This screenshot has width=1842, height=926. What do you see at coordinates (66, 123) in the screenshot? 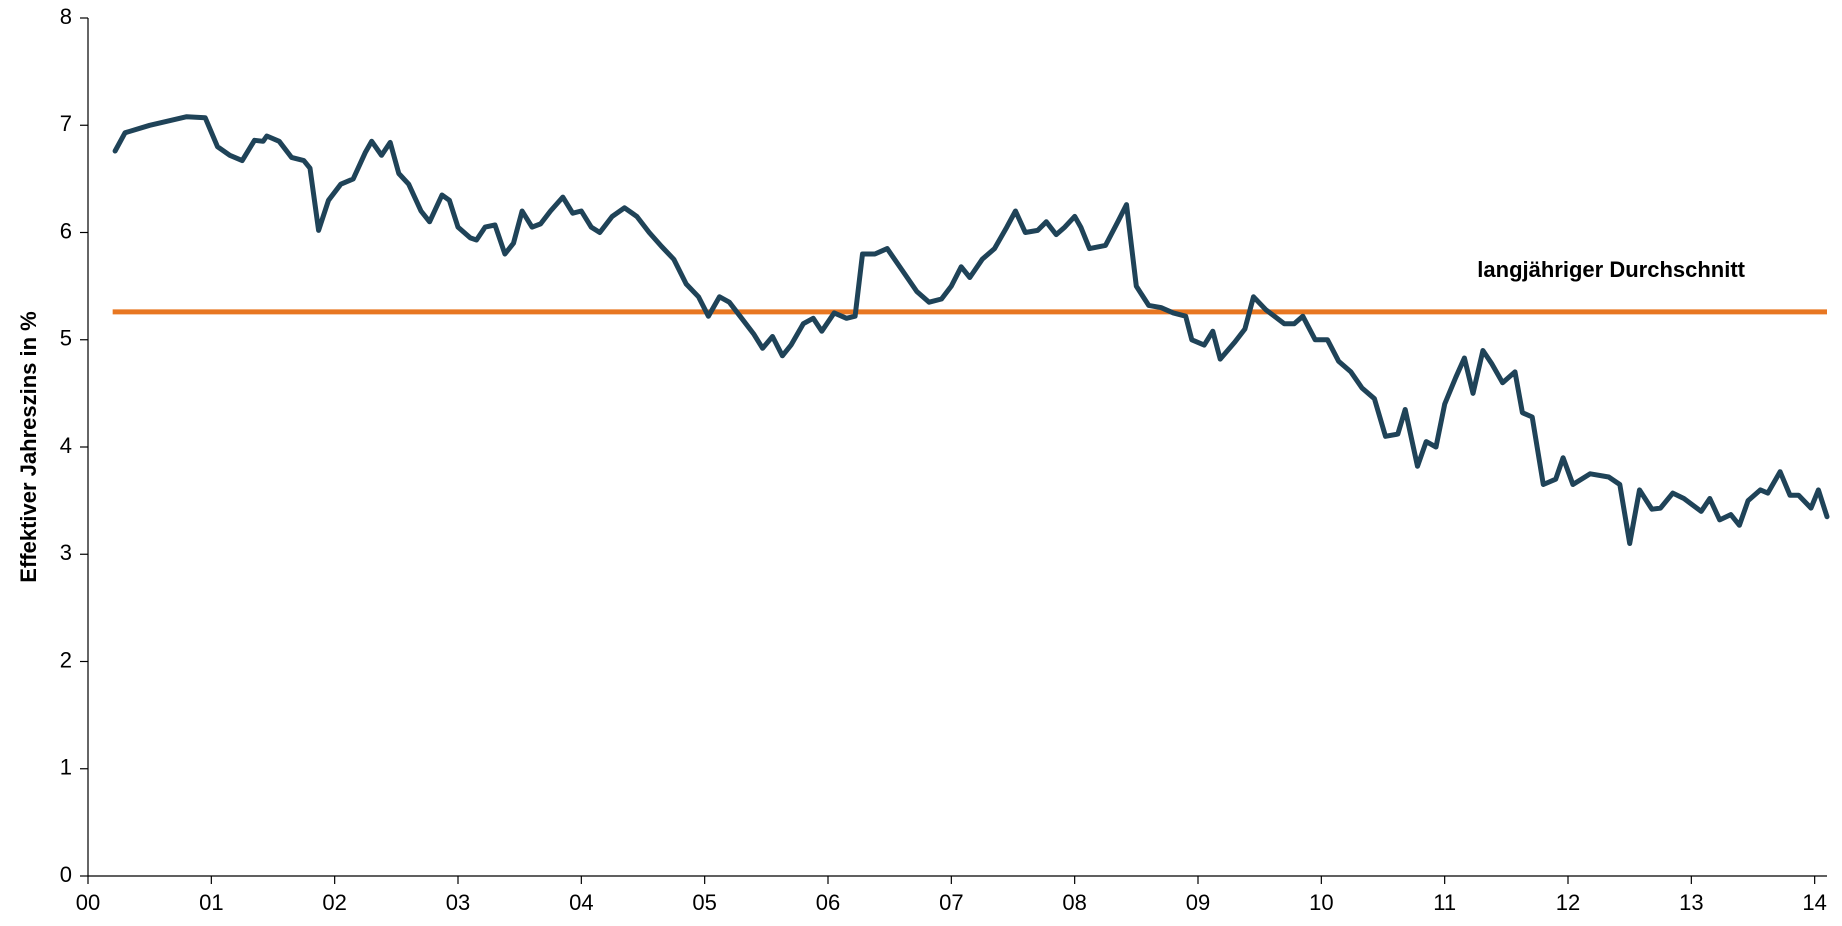
I see `y-tick-label: 7` at bounding box center [66, 123].